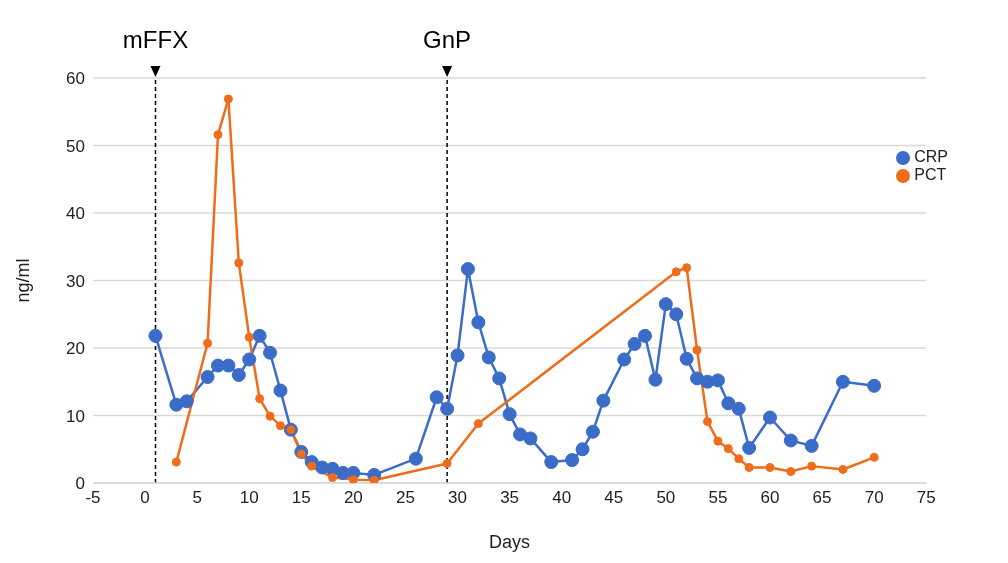  What do you see at coordinates (931, 156) in the screenshot?
I see `legend-label: CRP` at bounding box center [931, 156].